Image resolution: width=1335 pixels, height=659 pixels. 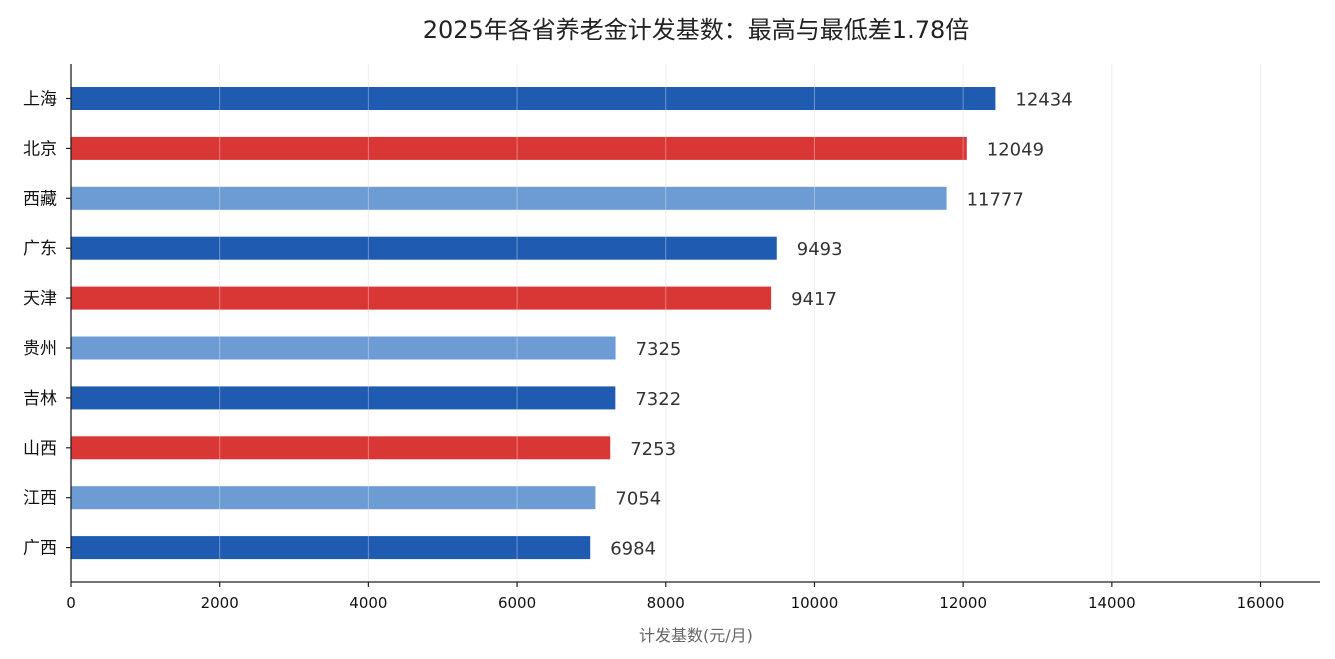 I want to click on value-label: 7054, so click(x=638, y=499).